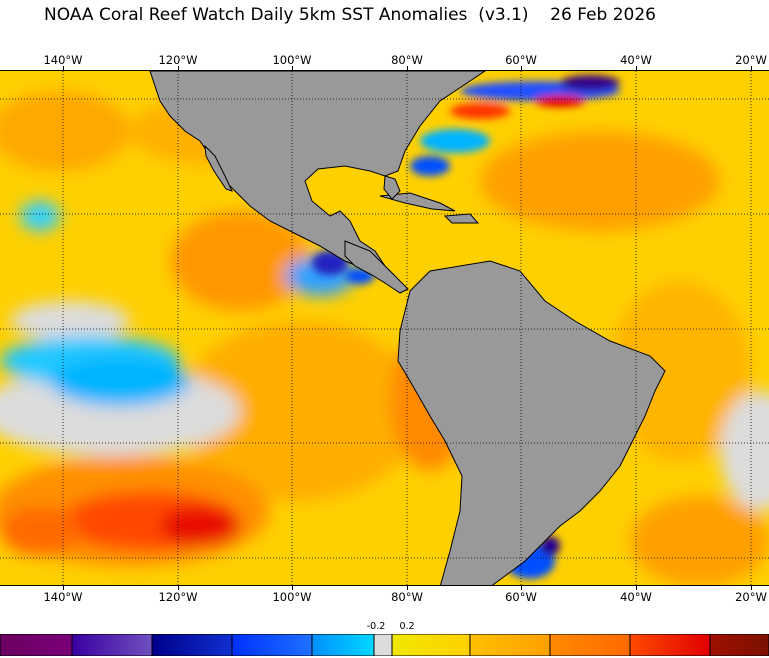 The width and height of the screenshot is (769, 658). I want to click on baja-california, so click(218, 168).